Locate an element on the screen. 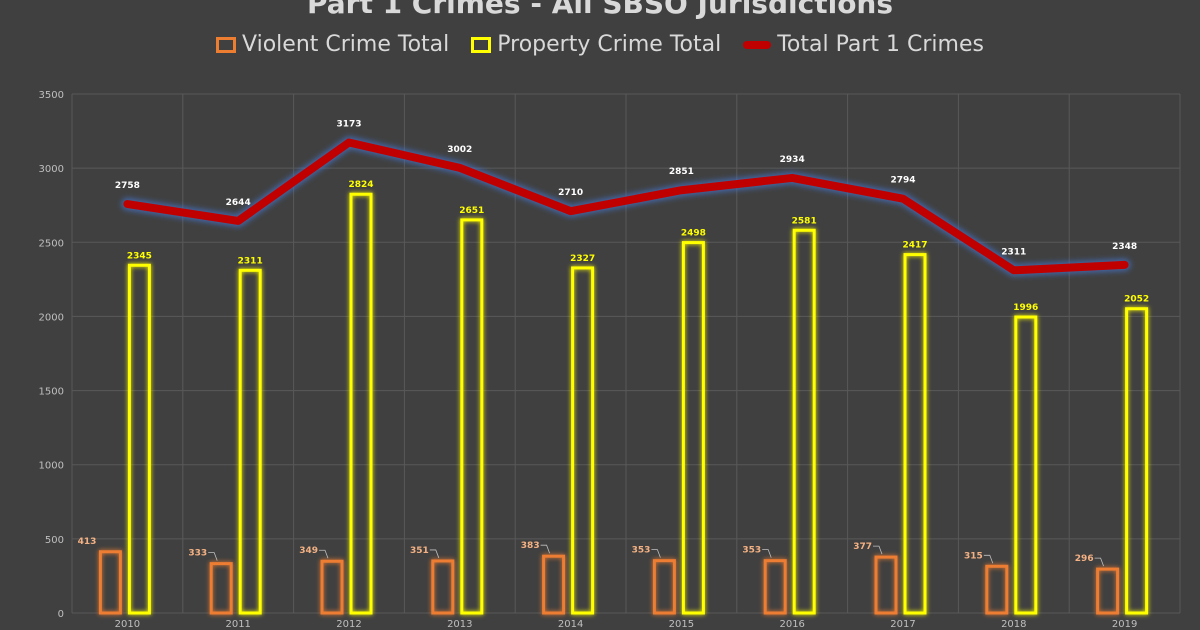 The height and width of the screenshot is (630, 1200). data-label-violent: 351 is located at coordinates (419, 551).